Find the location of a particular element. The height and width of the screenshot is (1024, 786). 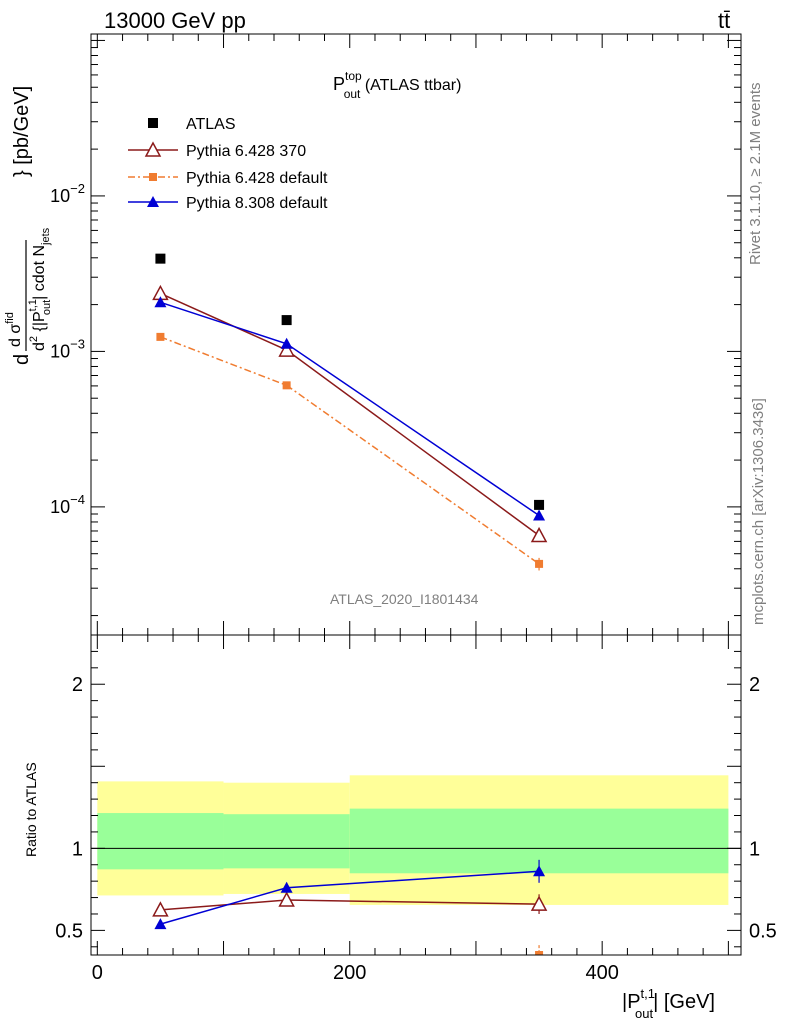

legend-label-pythia6-370: Pythia 6.428 370 is located at coordinates (246, 151).